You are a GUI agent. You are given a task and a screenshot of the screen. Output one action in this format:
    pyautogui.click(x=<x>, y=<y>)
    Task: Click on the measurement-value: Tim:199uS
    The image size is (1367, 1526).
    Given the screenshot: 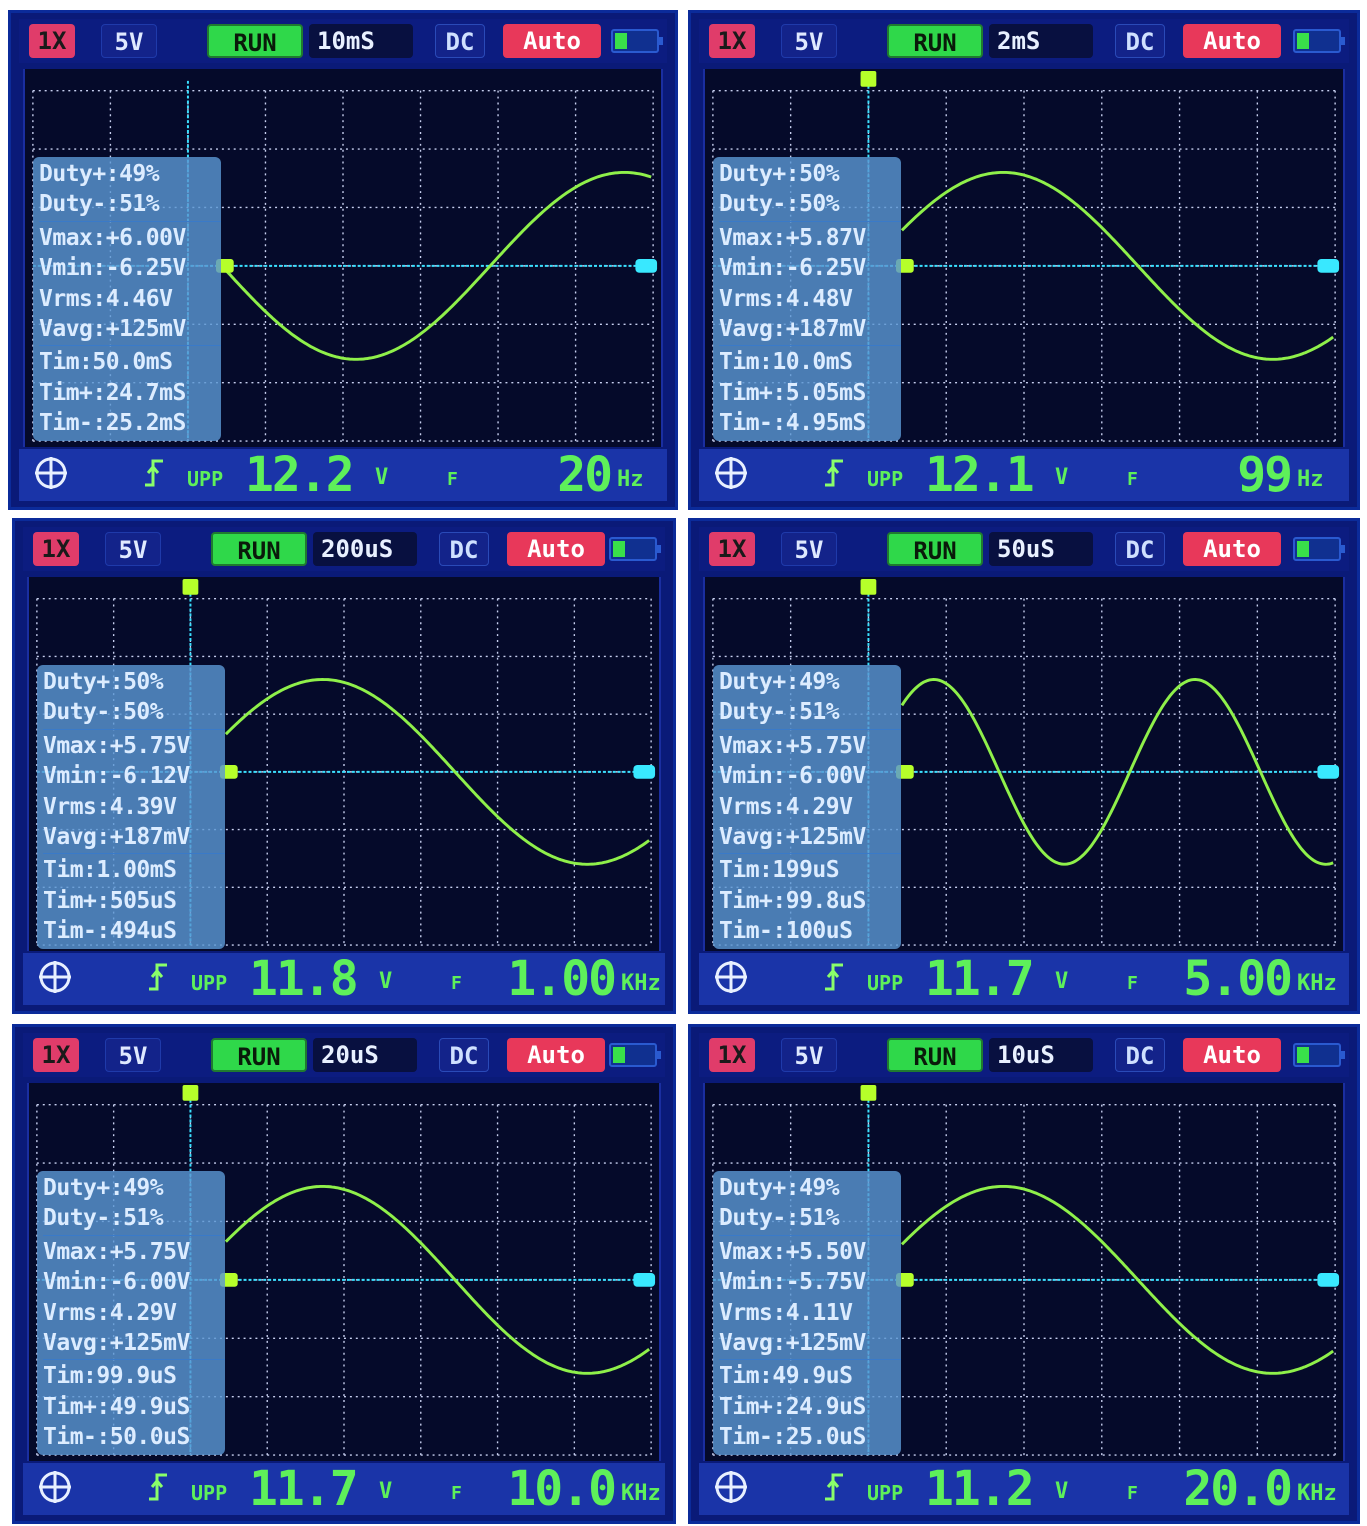 What is the action you would take?
    pyautogui.click(x=779, y=870)
    